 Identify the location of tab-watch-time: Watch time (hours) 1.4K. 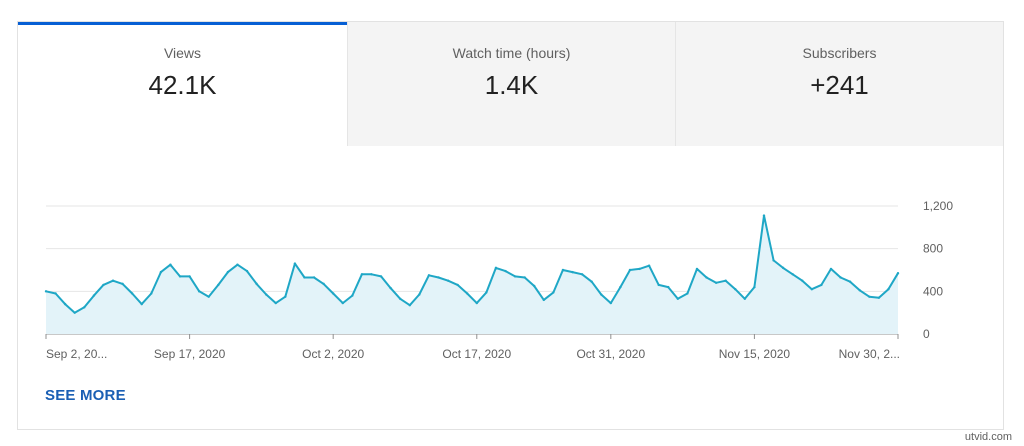
(511, 84).